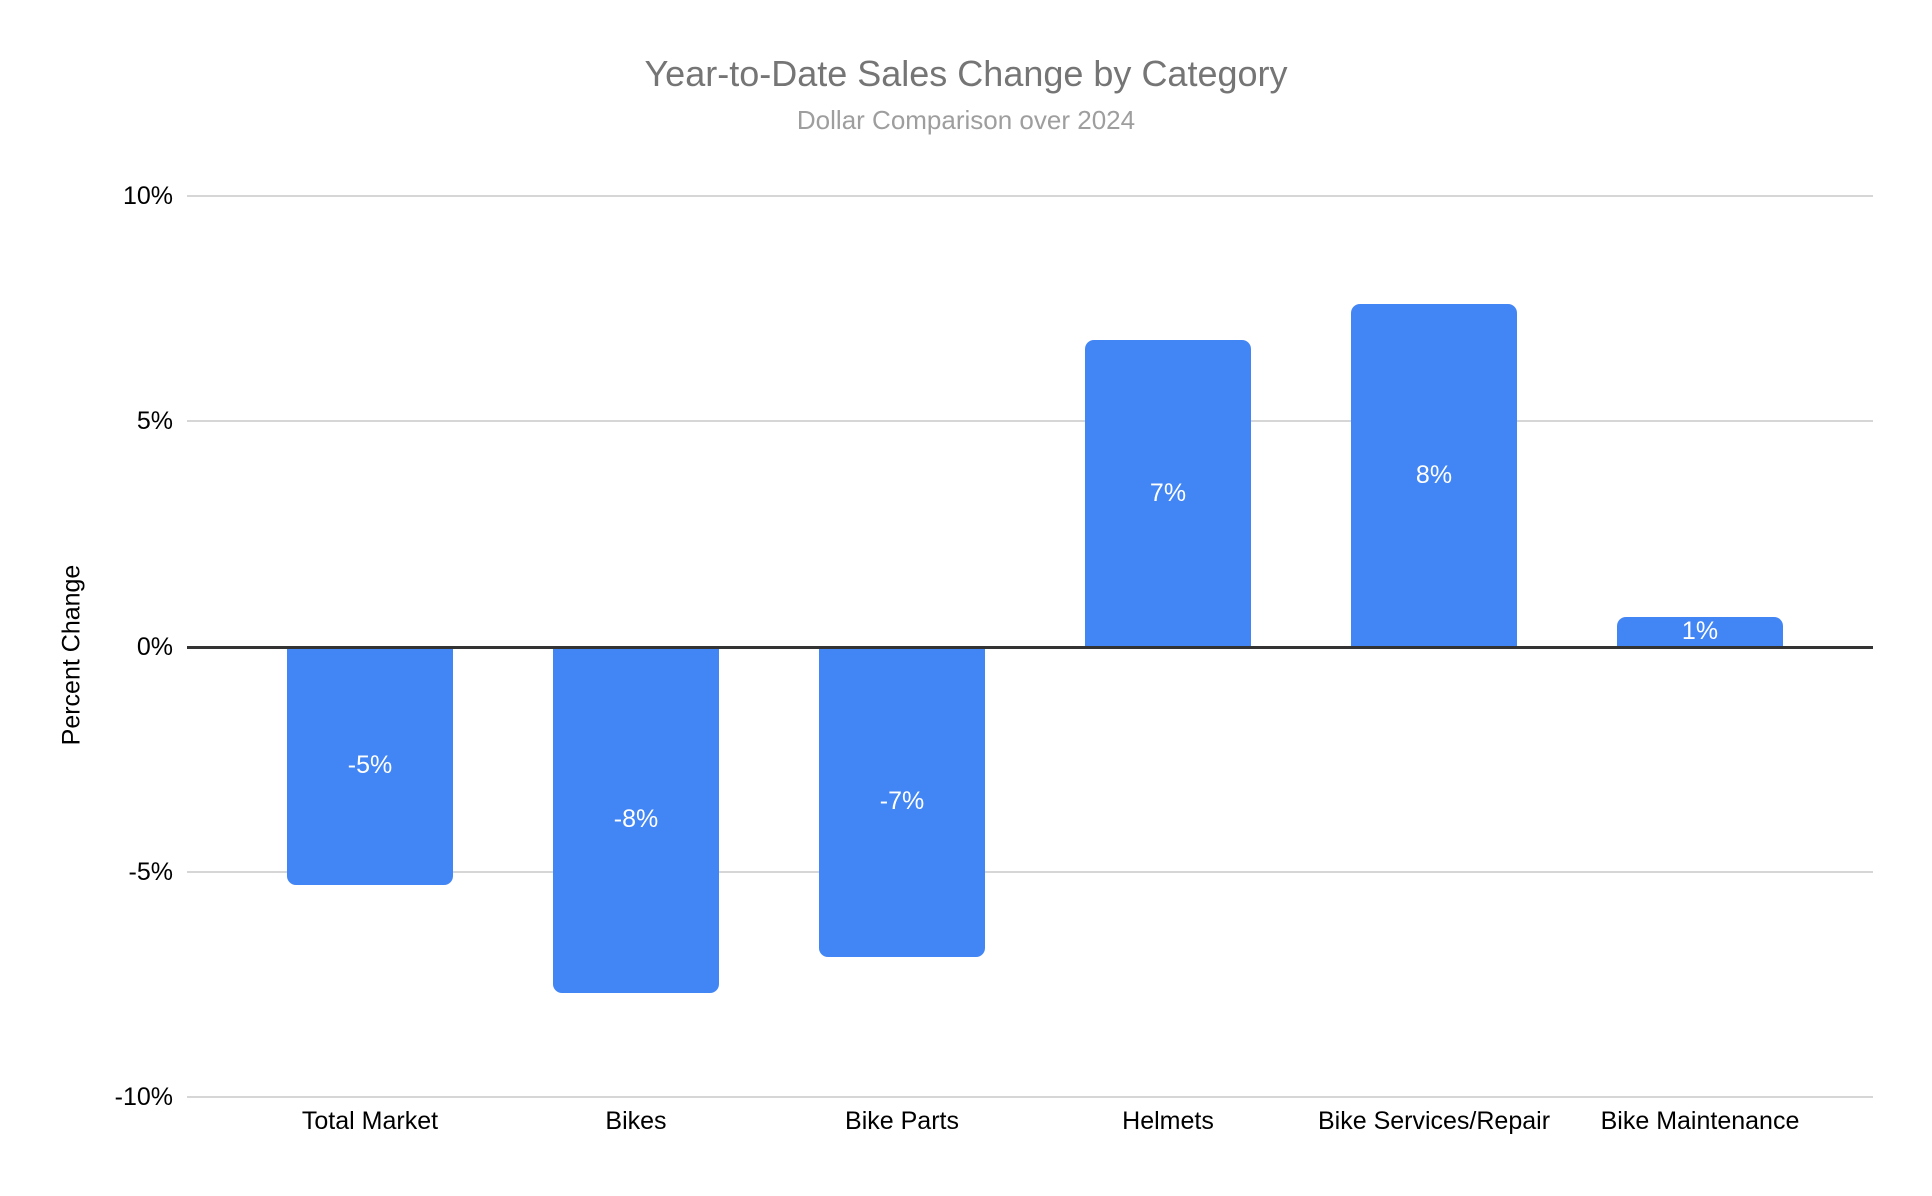  I want to click on x-category-label: Helmets, so click(1168, 1121).